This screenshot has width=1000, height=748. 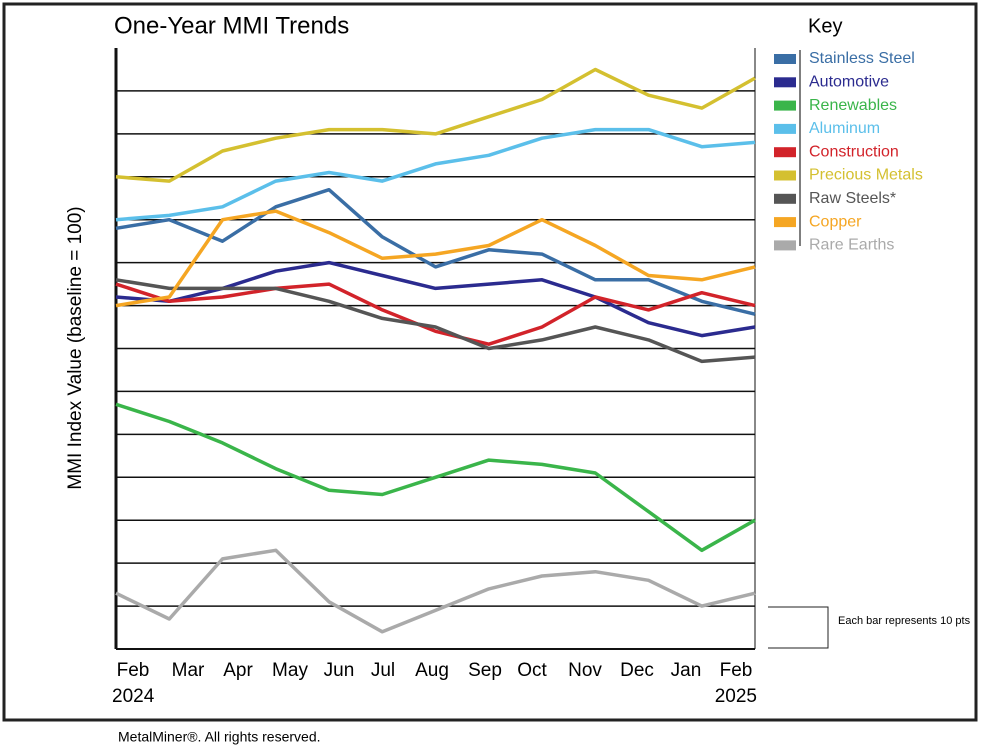 I want to click on x-tick-label: Jun, so click(x=339, y=670).